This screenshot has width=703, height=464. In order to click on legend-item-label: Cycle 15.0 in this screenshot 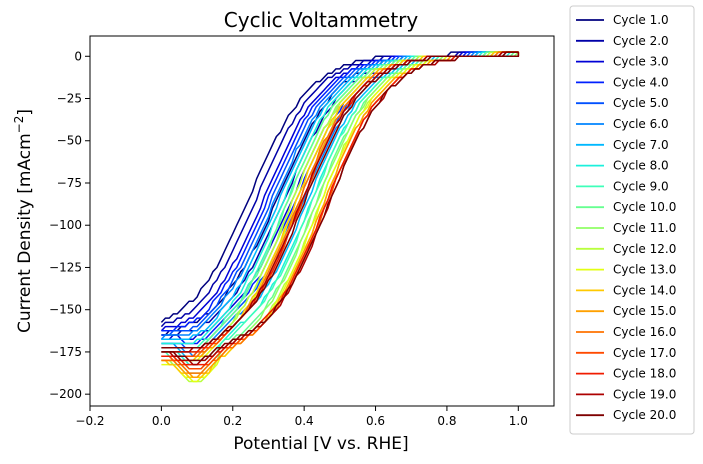, I will do `click(644, 311)`.